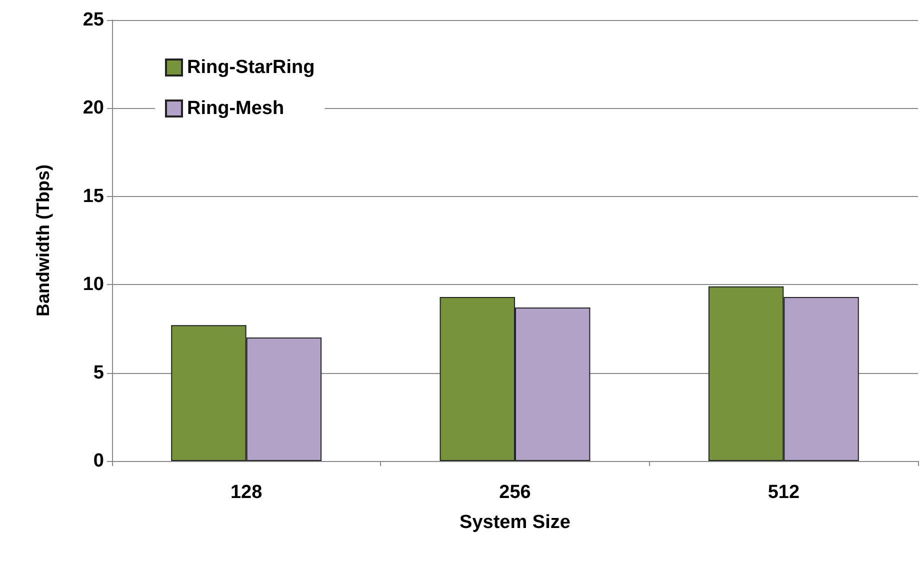 The image size is (920, 563). I want to click on y-tick-label: 15, so click(93, 196).